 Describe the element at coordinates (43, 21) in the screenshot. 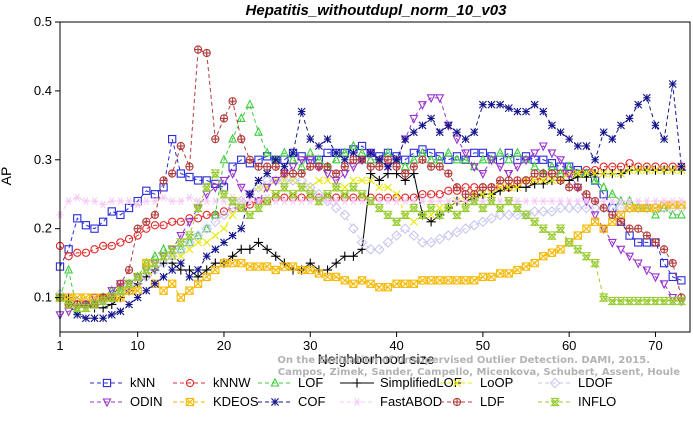

I see `y-tick-label: 0.5` at that location.